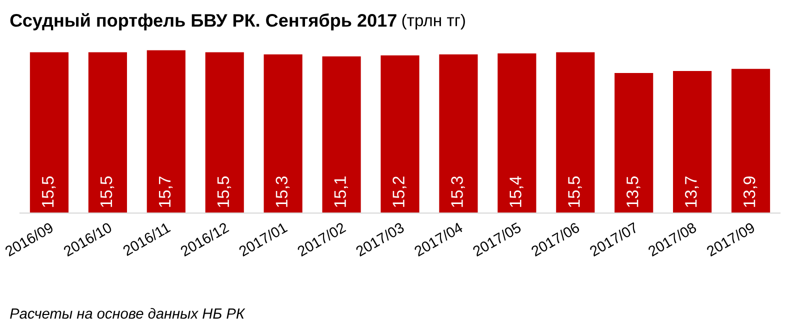 Image resolution: width=800 pixels, height=335 pixels. What do you see at coordinates (166, 191) in the screenshot?
I see `data-label: 15,7` at bounding box center [166, 191].